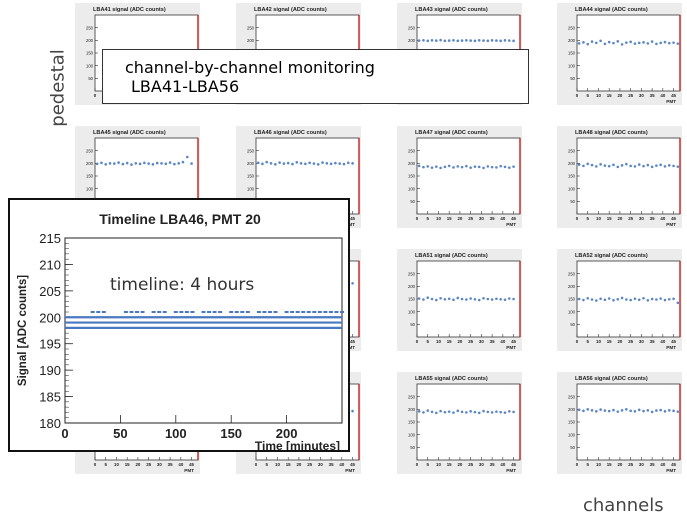  Describe the element at coordinates (598, 95) in the screenshot. I see `mini-x-tick-label: 10` at that location.